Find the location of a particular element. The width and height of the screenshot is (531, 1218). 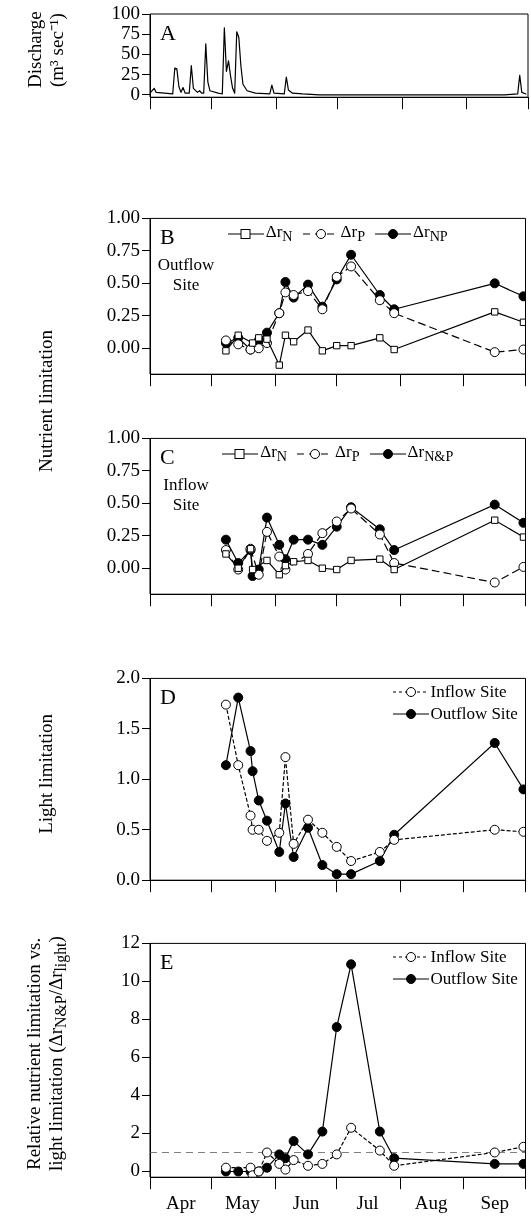

y-tick-label: 6 is located at coordinates (135, 1056).